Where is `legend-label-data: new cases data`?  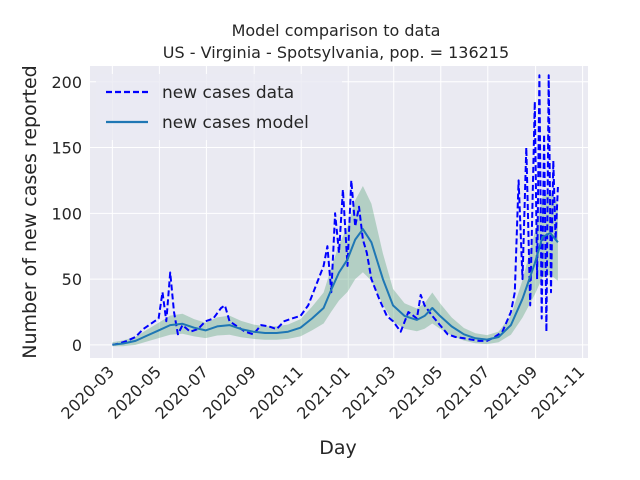
legend-label-data: new cases data is located at coordinates (228, 93).